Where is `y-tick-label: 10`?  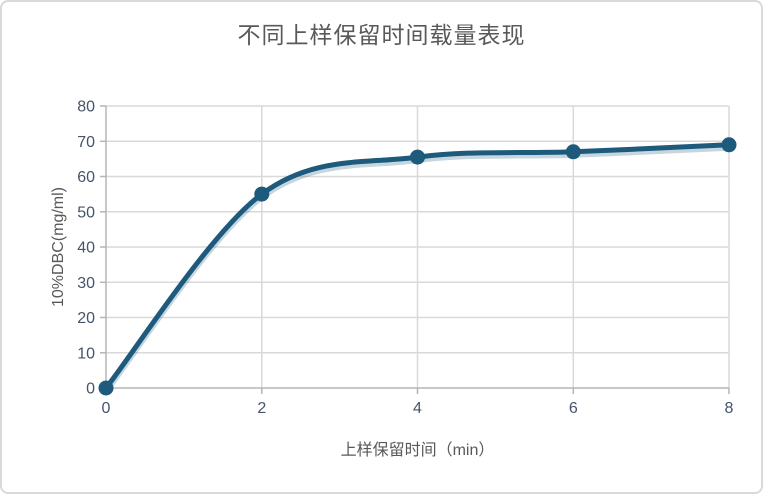 y-tick-label: 10 is located at coordinates (86, 353).